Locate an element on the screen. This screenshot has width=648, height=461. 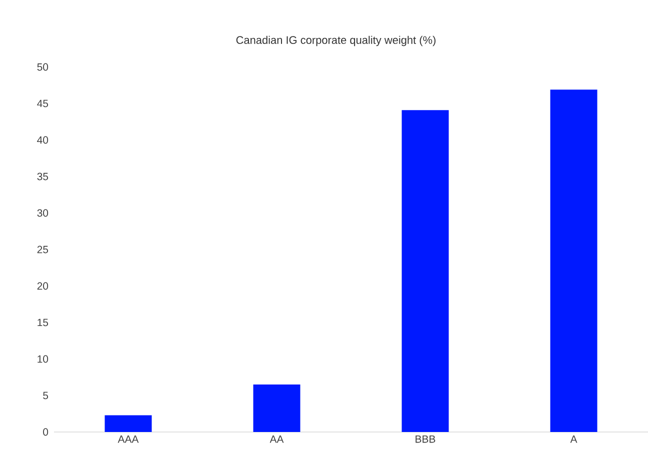
chart-title: Canadian IG corporate quality weight (%) is located at coordinates (336, 41).